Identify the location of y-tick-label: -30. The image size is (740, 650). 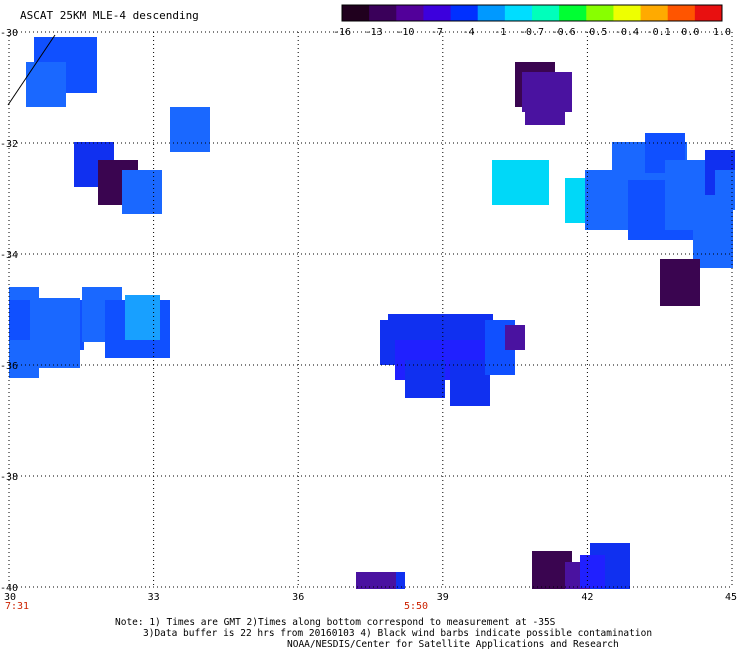
(9, 33).